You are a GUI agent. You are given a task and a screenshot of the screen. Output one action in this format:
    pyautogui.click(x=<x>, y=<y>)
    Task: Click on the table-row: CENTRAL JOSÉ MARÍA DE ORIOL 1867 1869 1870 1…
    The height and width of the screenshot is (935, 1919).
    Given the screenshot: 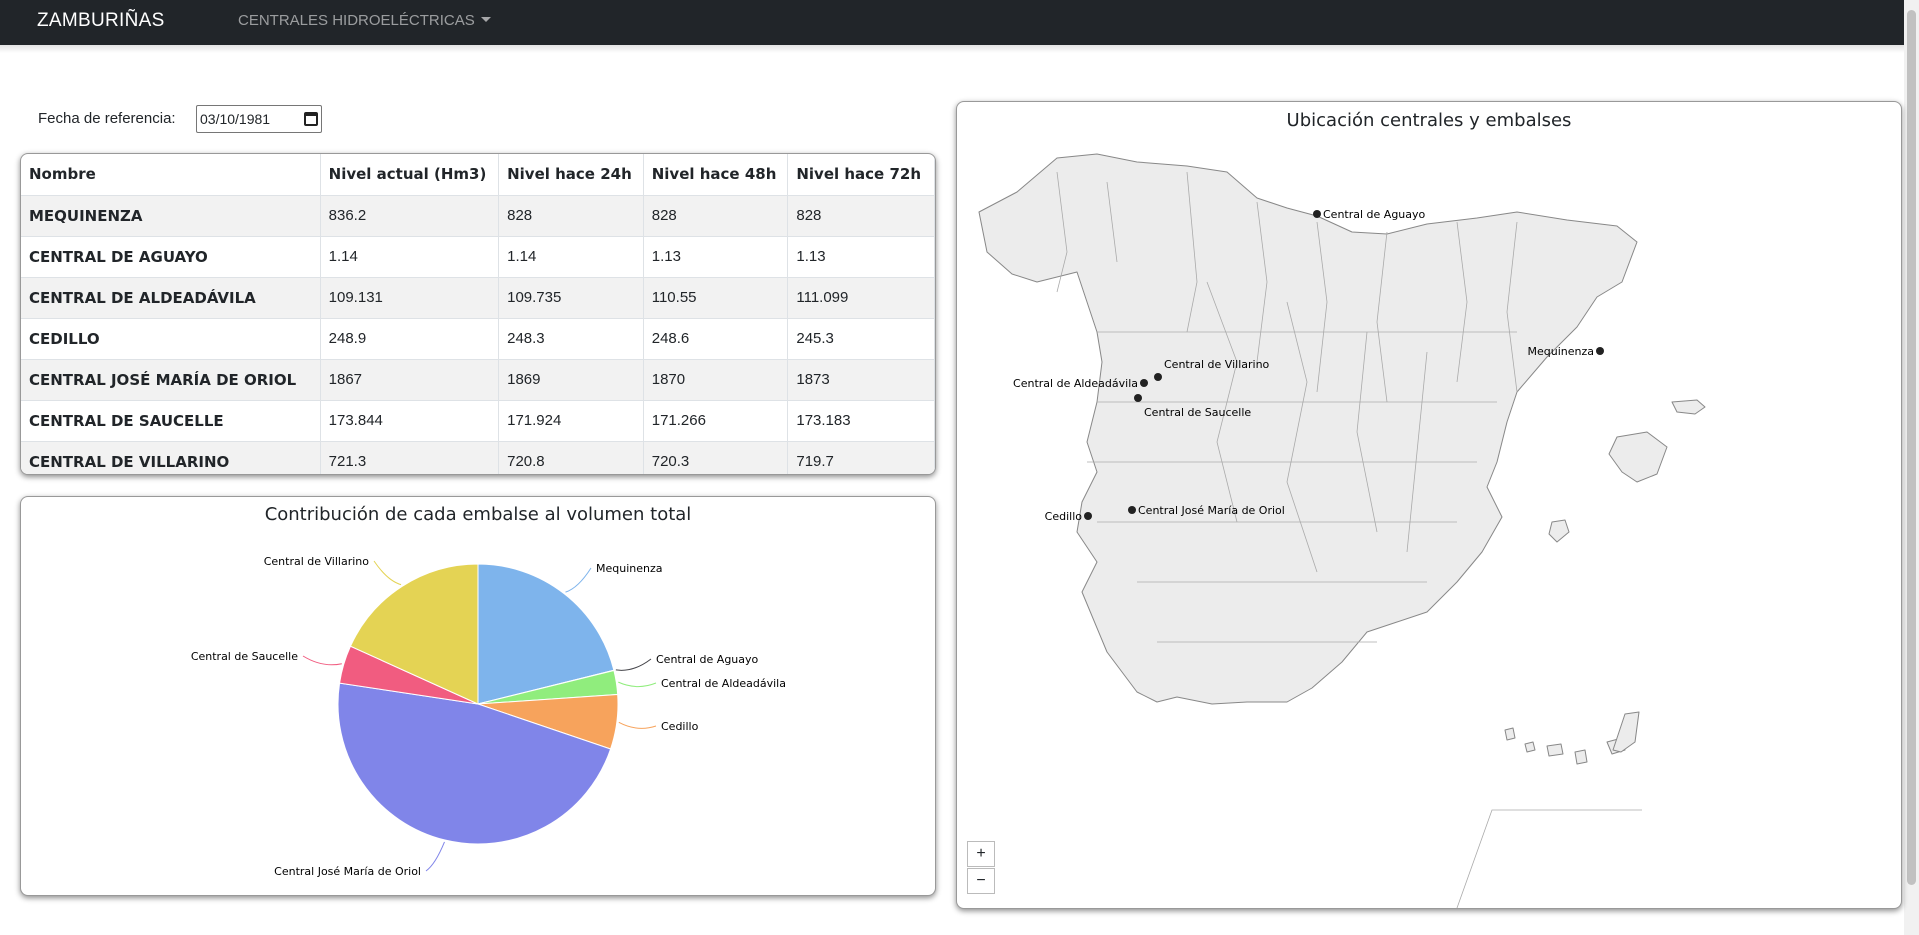 What is the action you would take?
    pyautogui.click(x=478, y=380)
    